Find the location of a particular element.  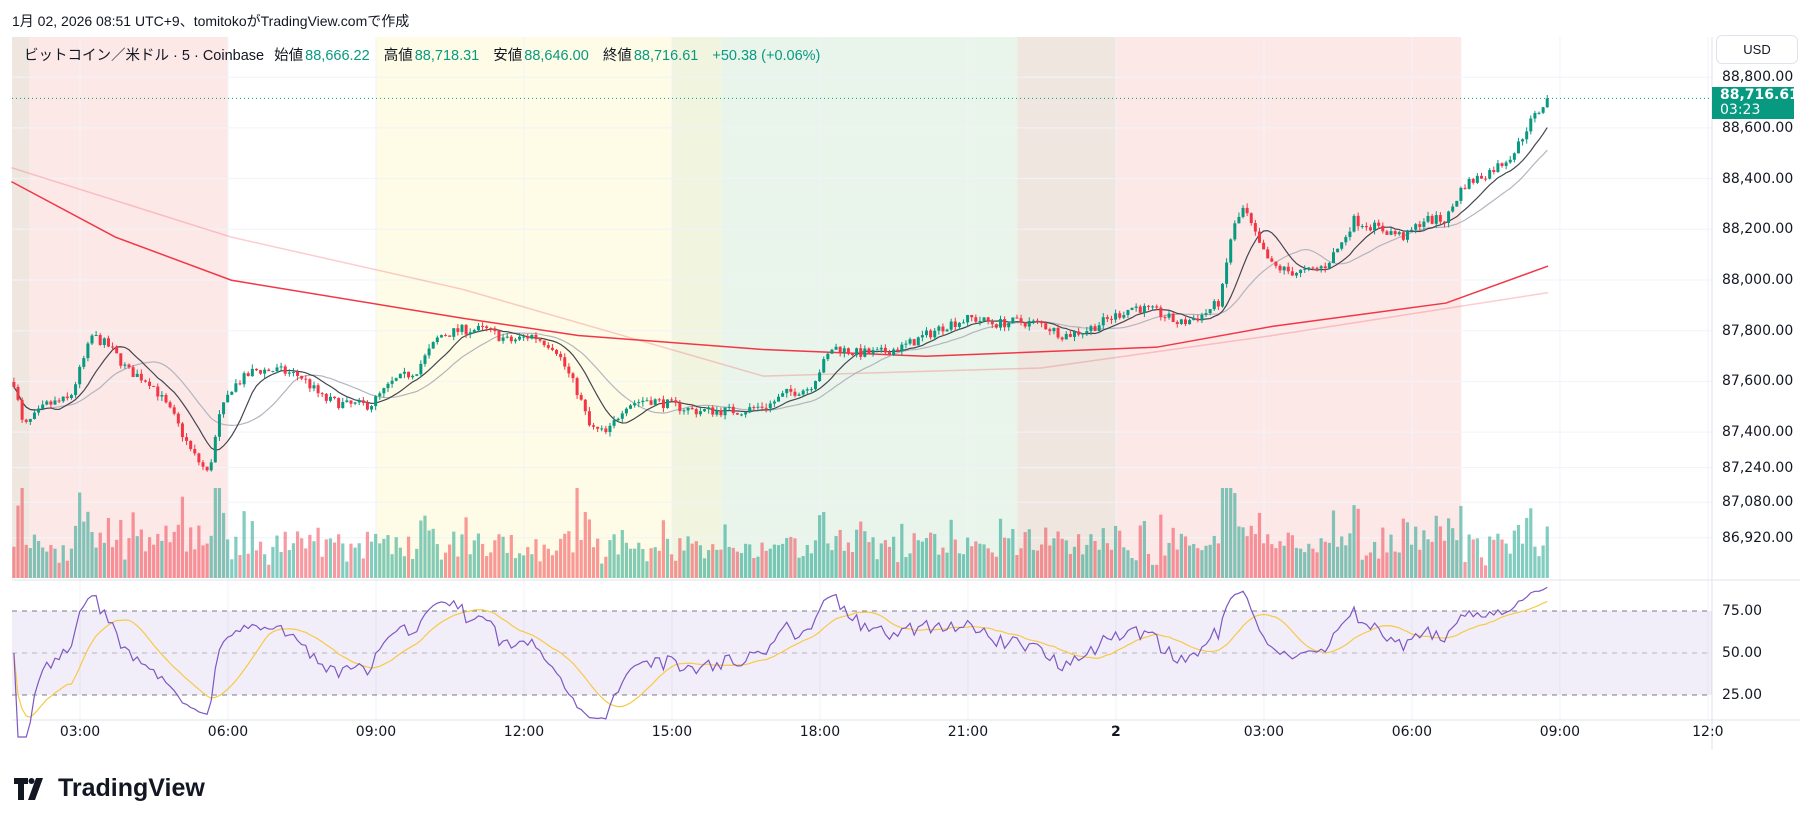

change-value: +50.38 (+0.06%) is located at coordinates (766, 56).